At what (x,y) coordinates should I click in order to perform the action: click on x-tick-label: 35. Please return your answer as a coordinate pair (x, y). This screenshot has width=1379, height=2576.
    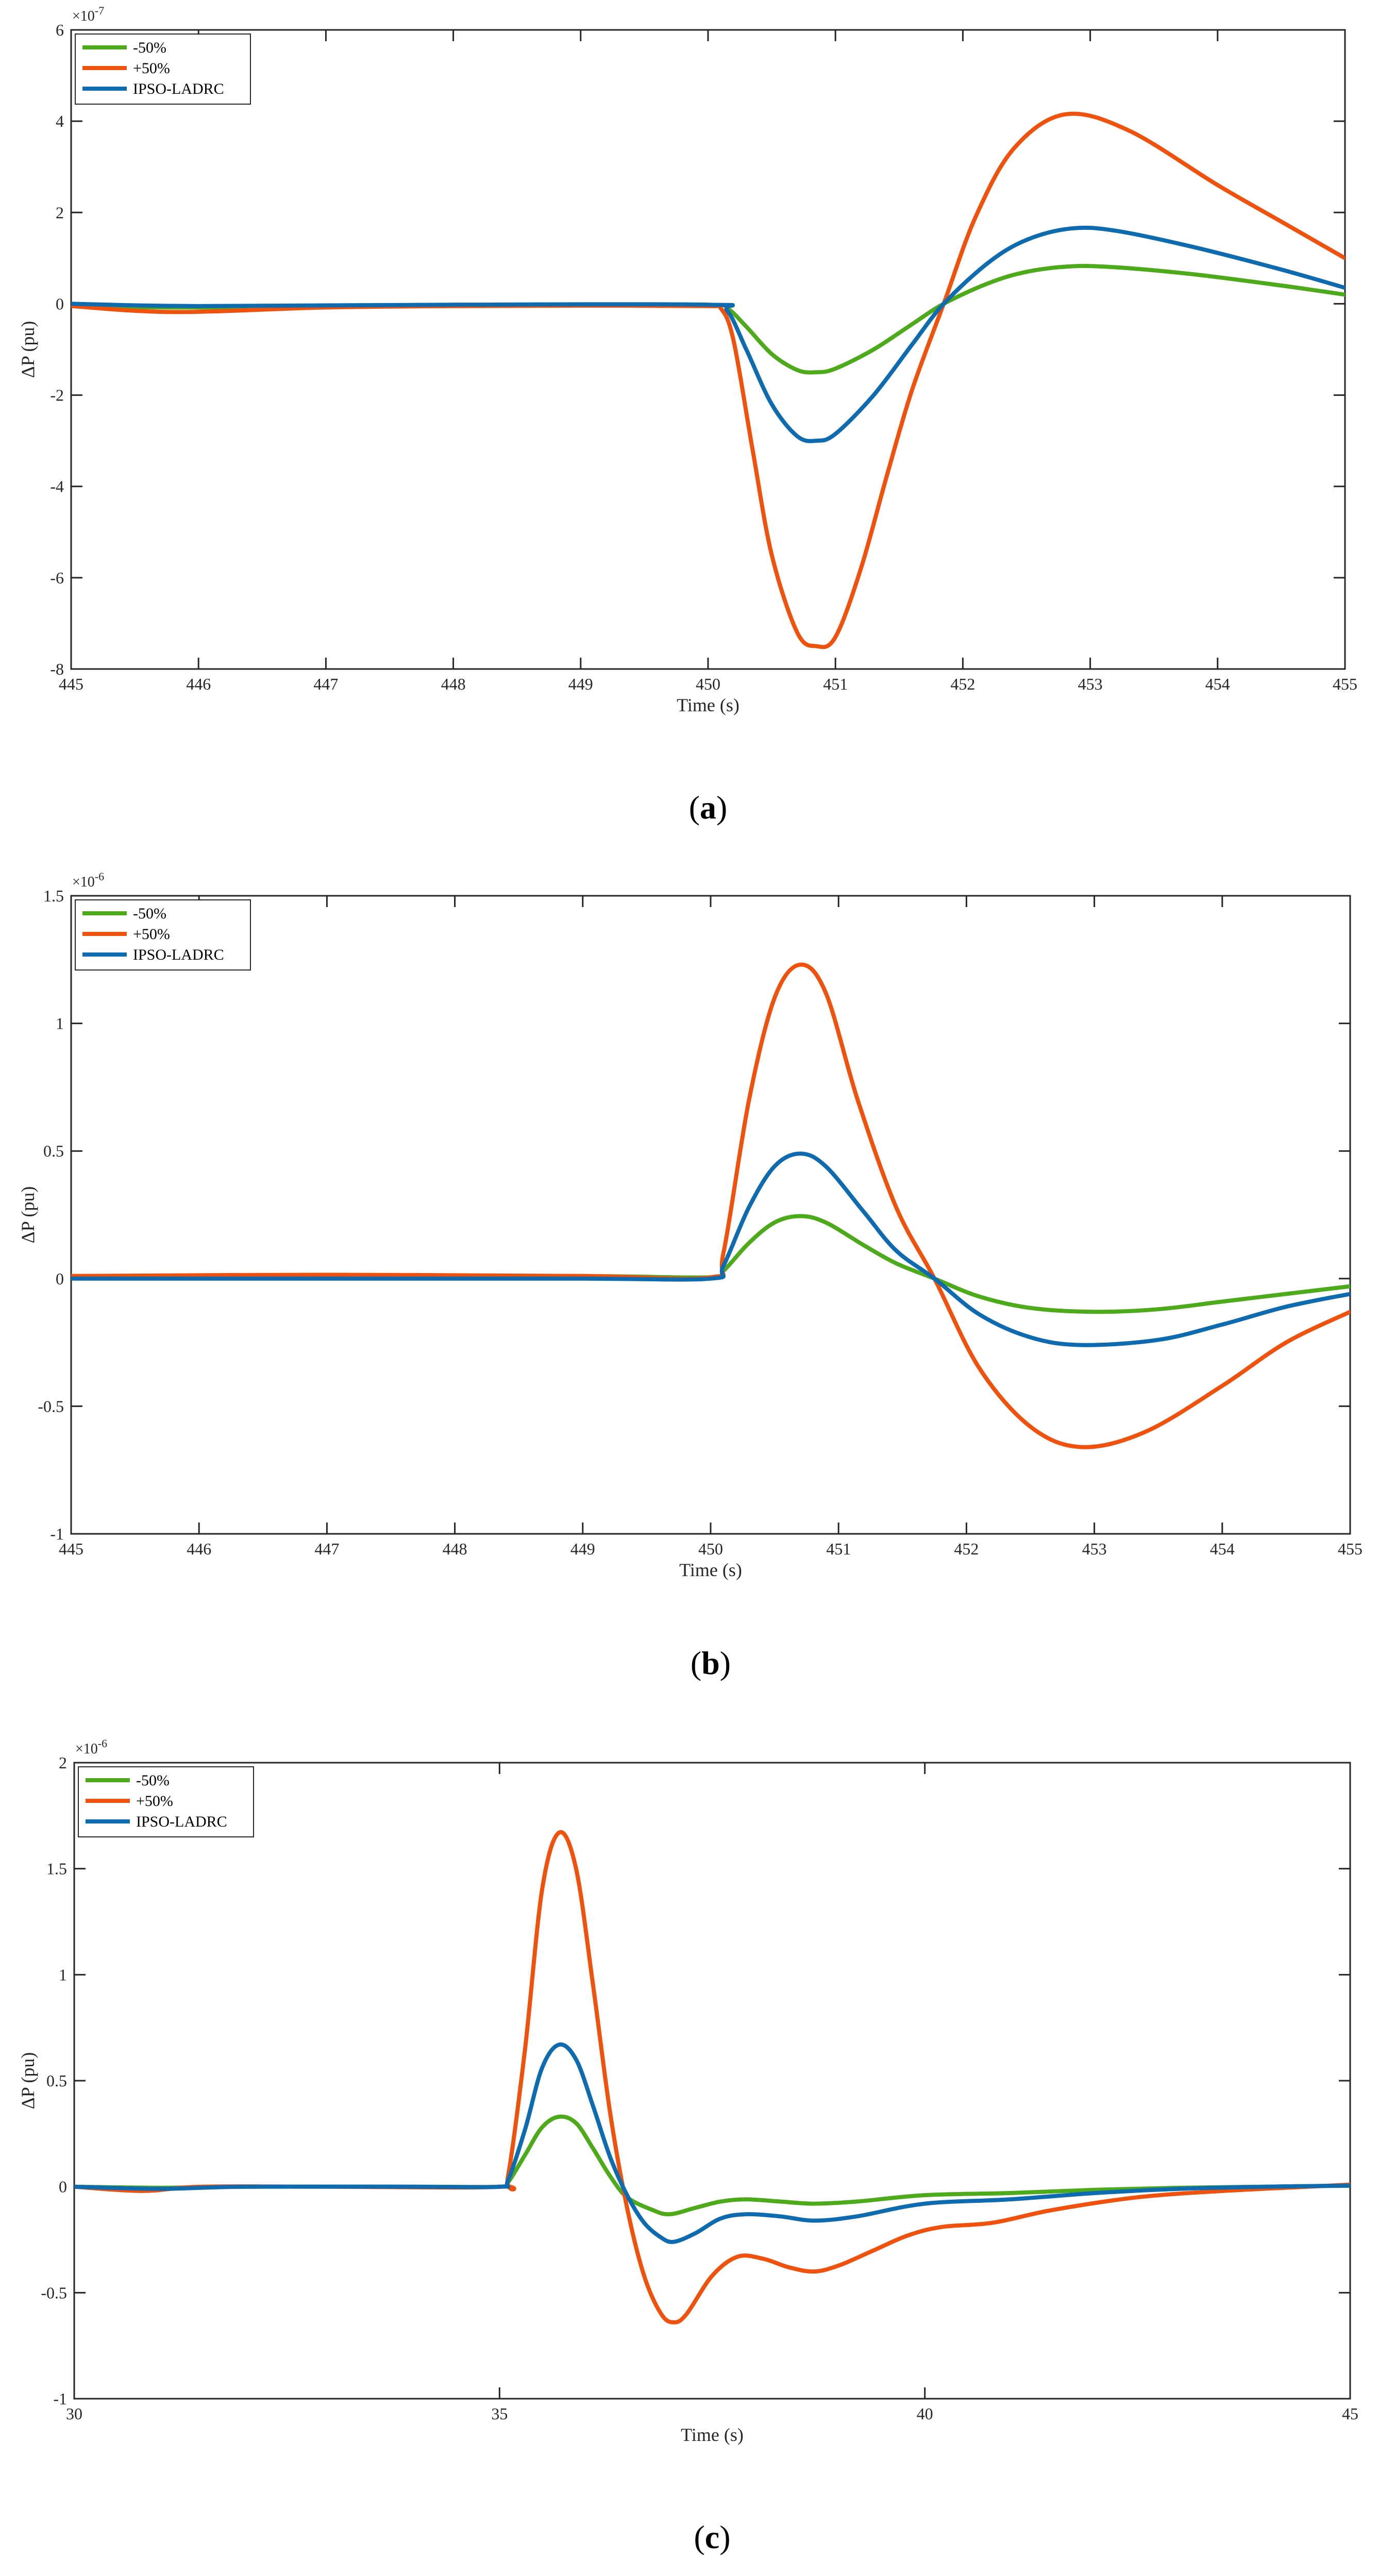
    Looking at the image, I should click on (499, 2413).